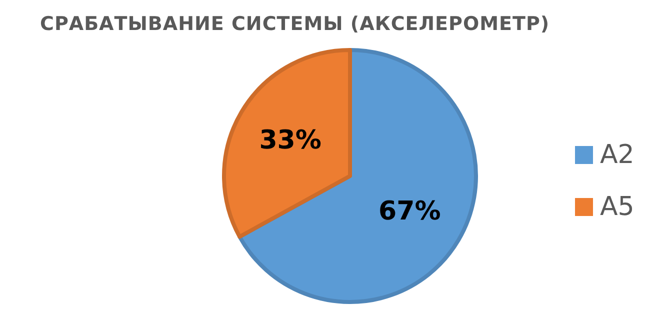  I want to click on chart-title: СРАБАТЫВАНИЕ СИСТЕМЫ (АКСЕЛЕРОМЕТР), so click(295, 24).